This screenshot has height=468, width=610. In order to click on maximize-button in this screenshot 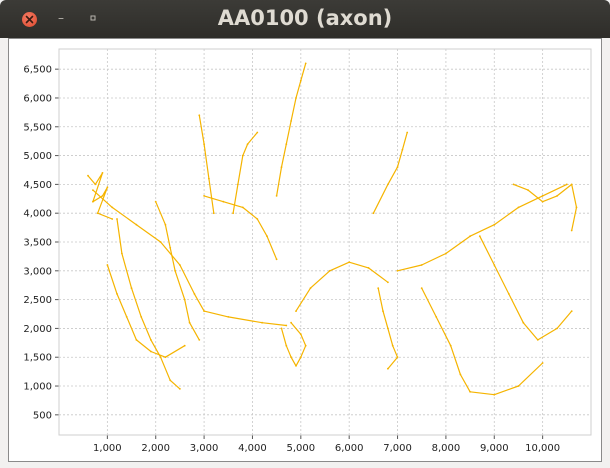, I will do `click(93, 19)`.